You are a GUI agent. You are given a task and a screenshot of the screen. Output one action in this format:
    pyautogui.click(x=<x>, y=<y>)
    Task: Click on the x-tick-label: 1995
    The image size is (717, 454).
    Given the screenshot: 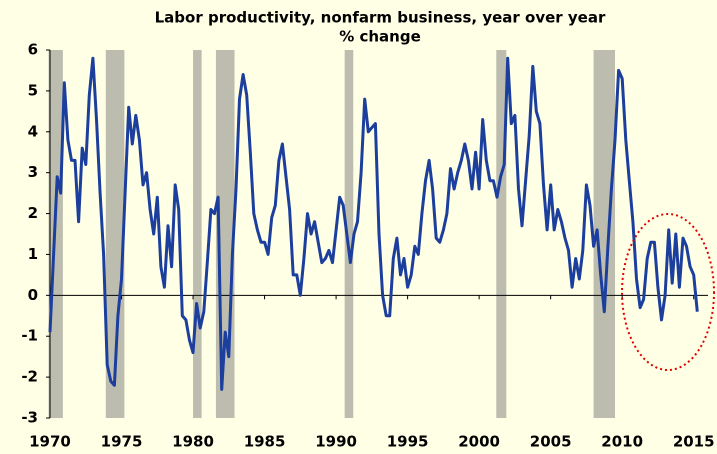 What is the action you would take?
    pyautogui.click(x=408, y=442)
    